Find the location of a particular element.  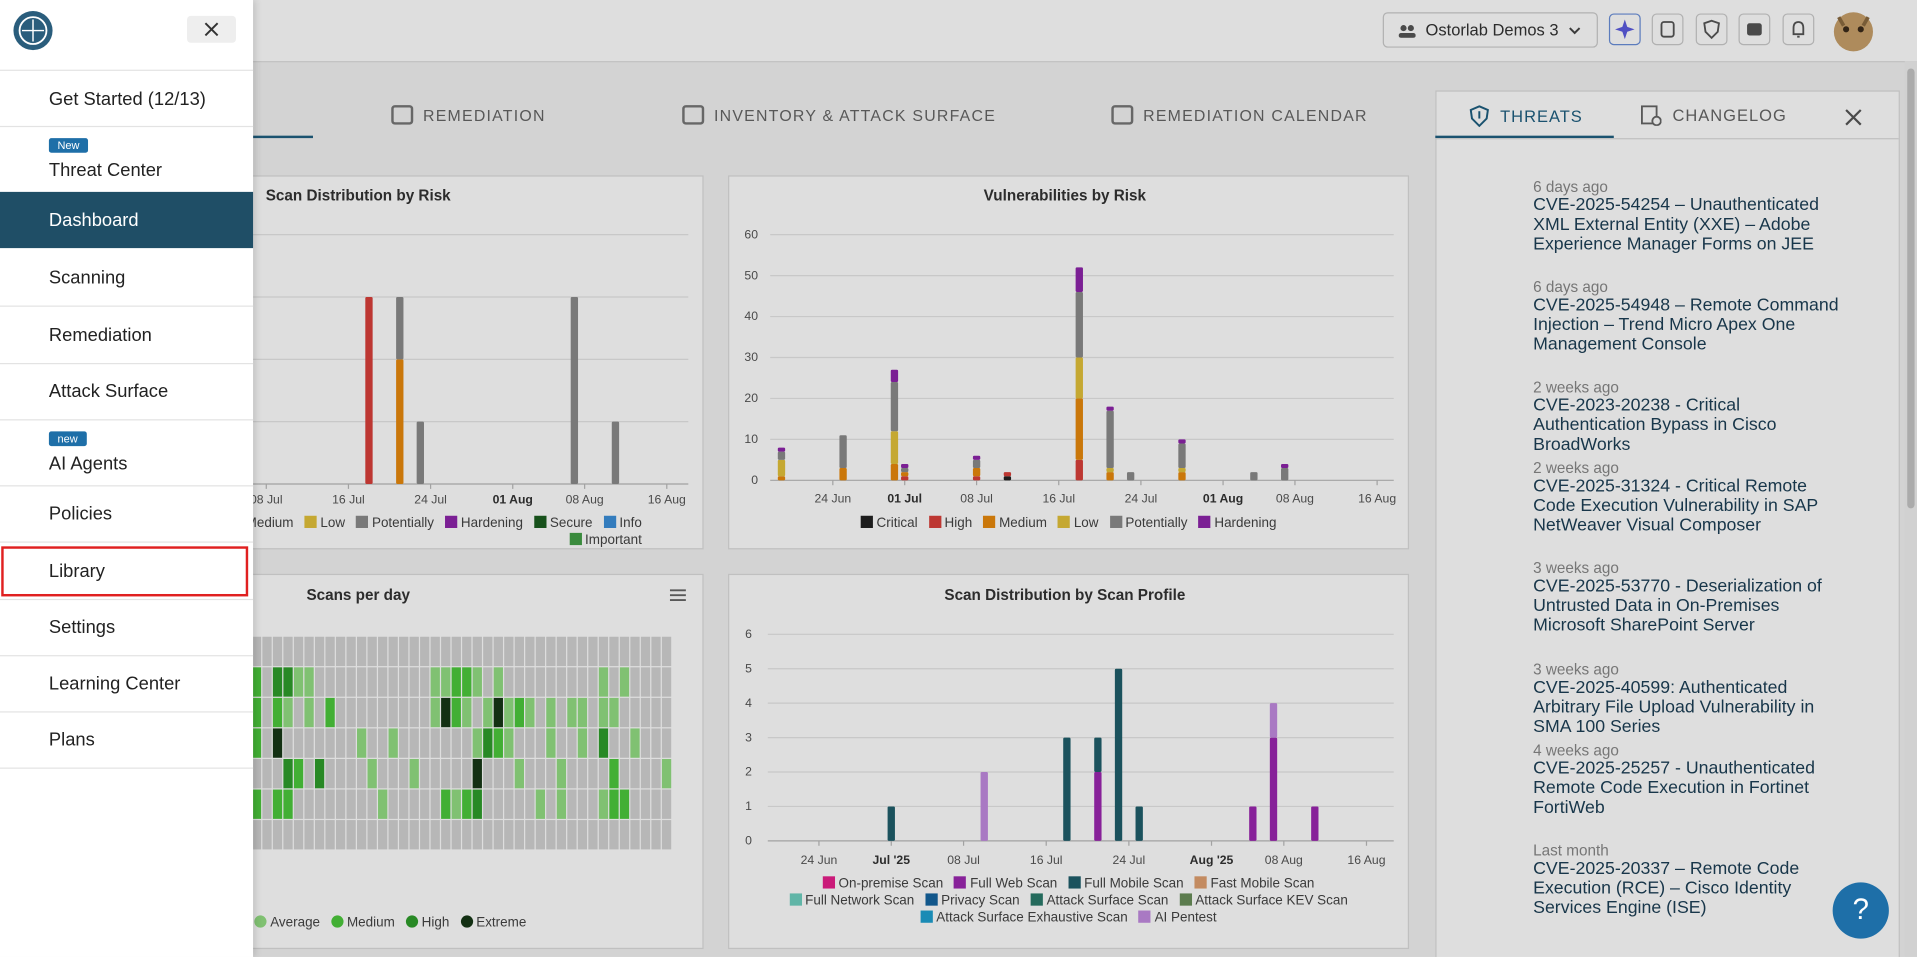

menu-label: Plans is located at coordinates (71, 740).